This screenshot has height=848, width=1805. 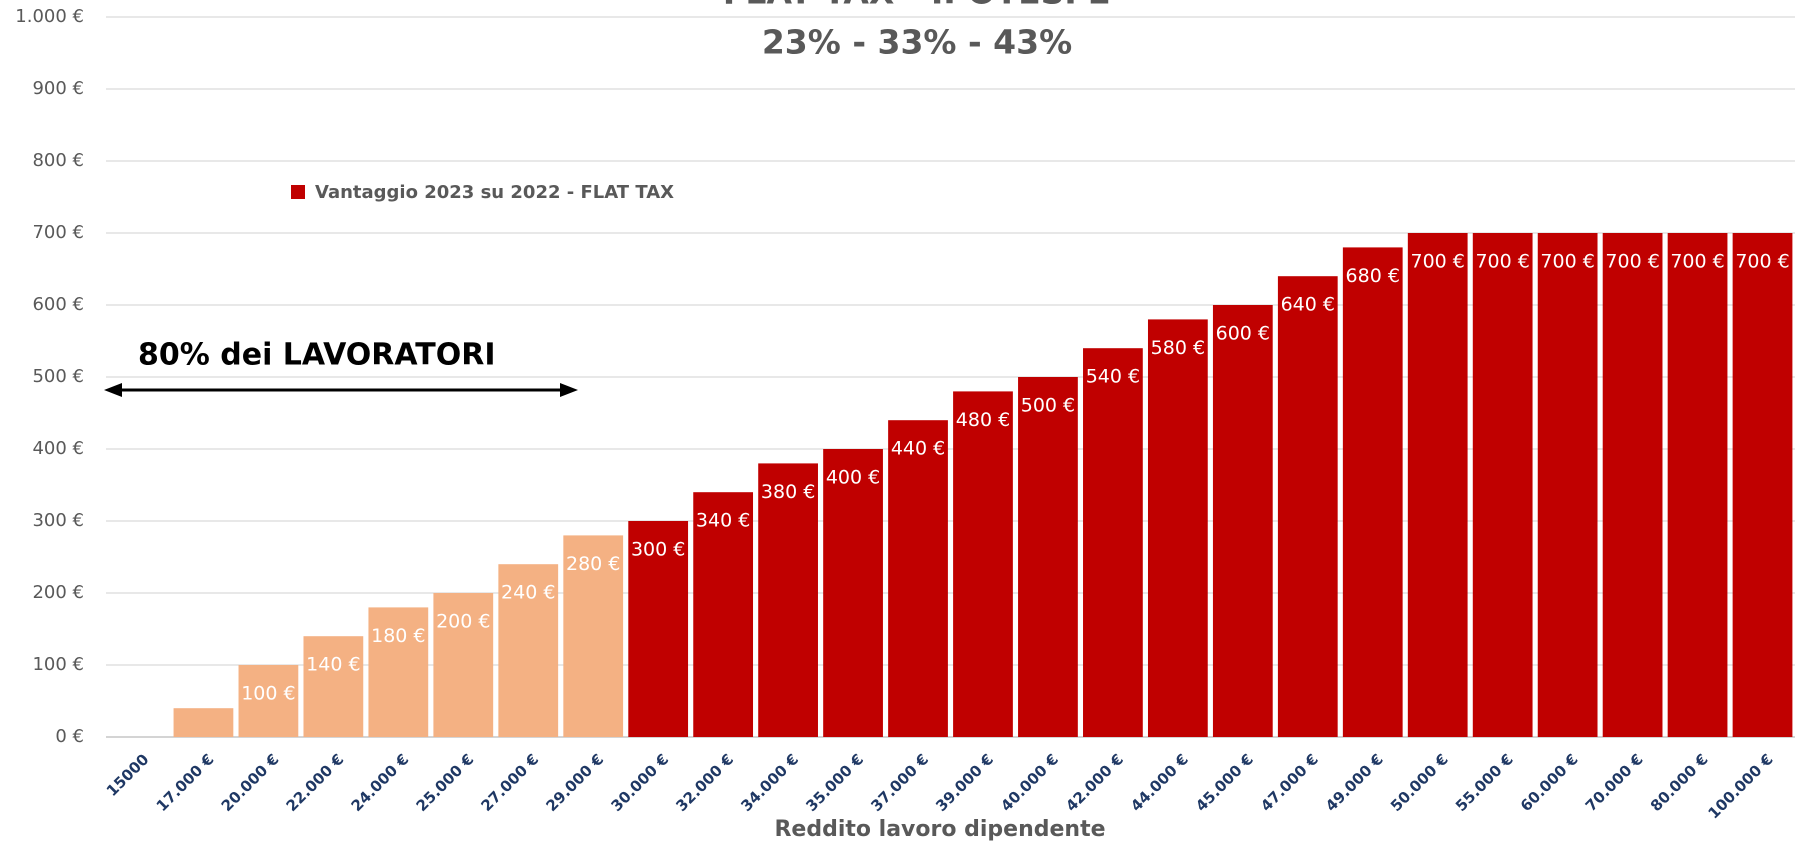 I want to click on data-label: 240 €, so click(x=528, y=593).